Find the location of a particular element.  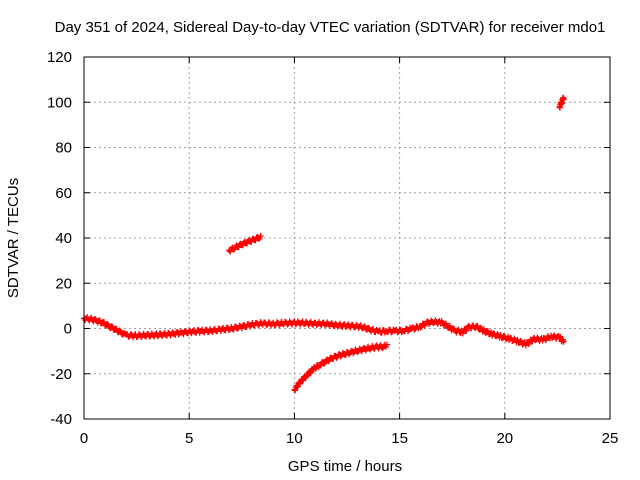

y-tick-label: 0 is located at coordinates (68, 329).